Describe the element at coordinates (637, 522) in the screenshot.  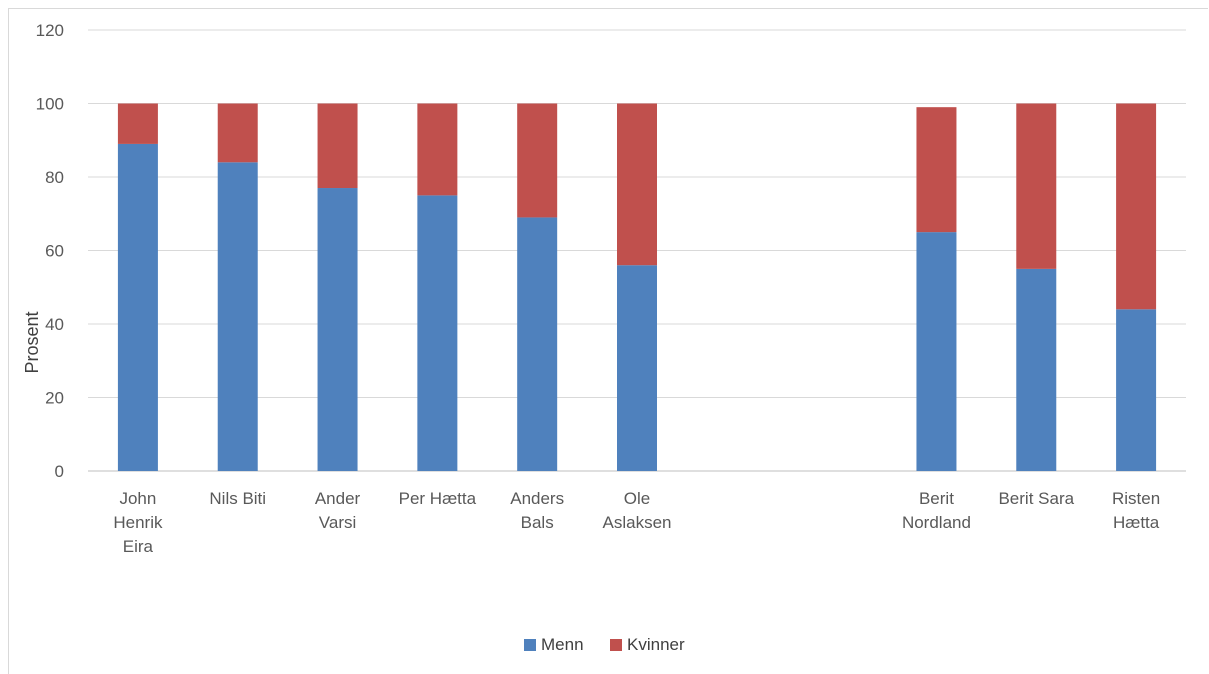
I see `x-category-label: Aslaksen` at that location.